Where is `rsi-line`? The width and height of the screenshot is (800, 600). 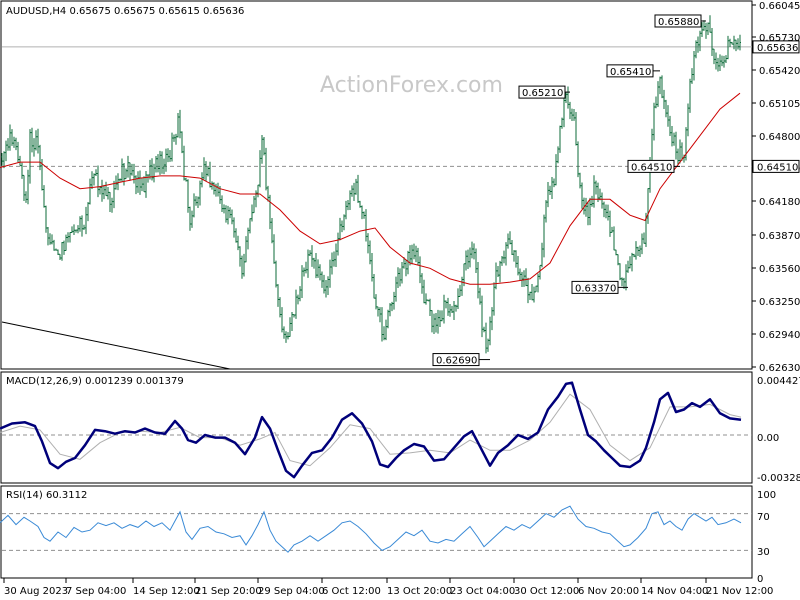 rsi-line is located at coordinates (371, 529).